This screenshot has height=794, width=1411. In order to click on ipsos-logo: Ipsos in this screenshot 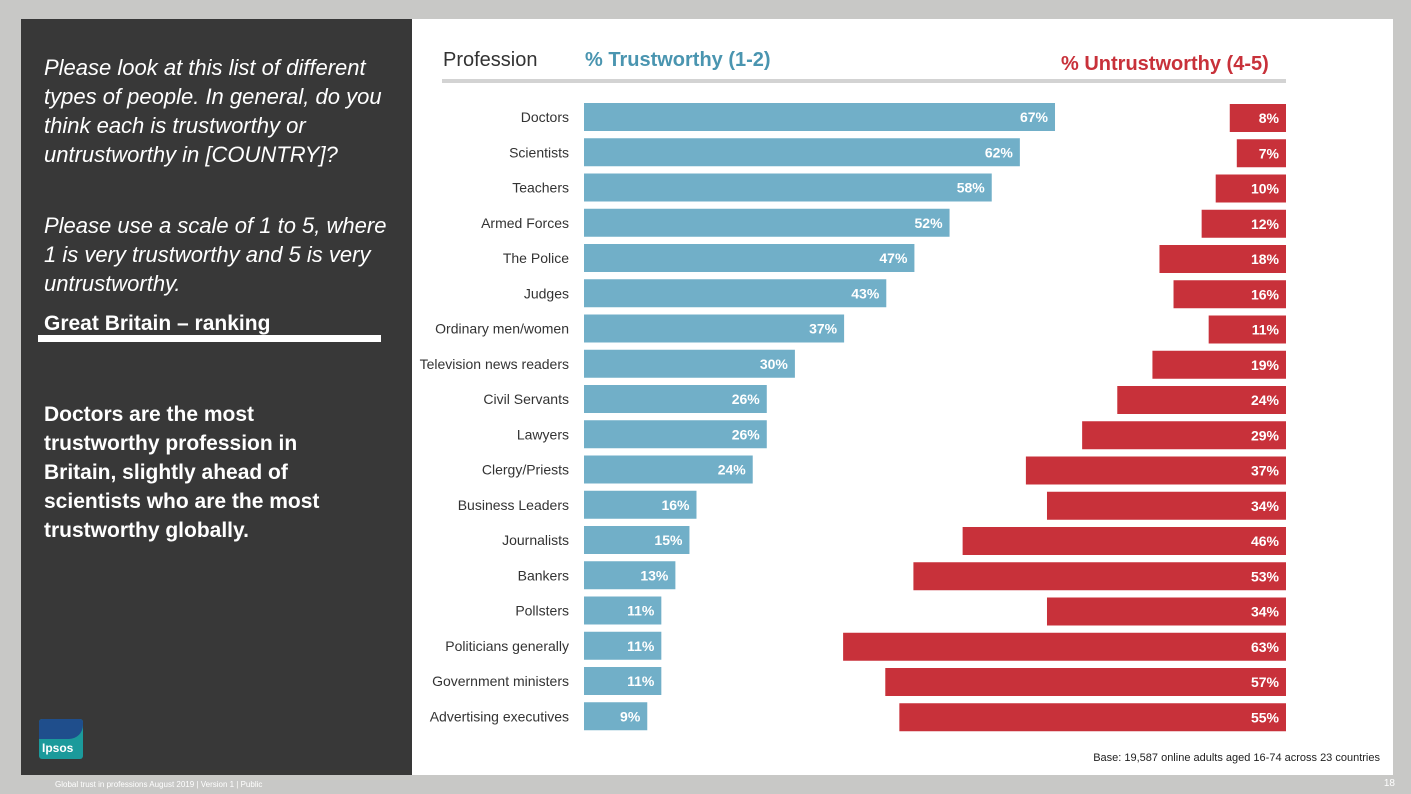, I will do `click(61, 739)`.